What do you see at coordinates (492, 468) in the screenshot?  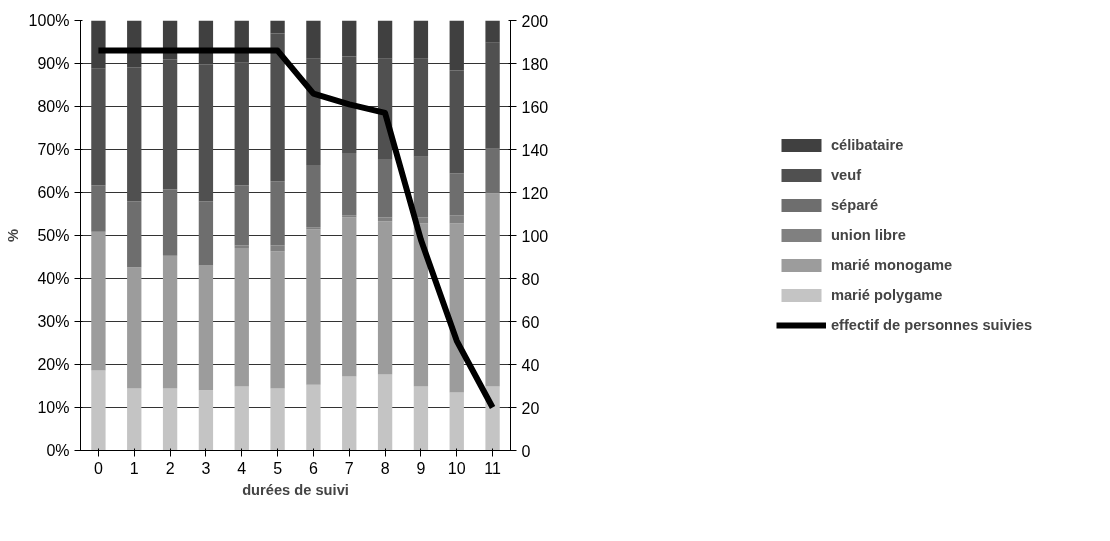 I see `x-tick-label: 11` at bounding box center [492, 468].